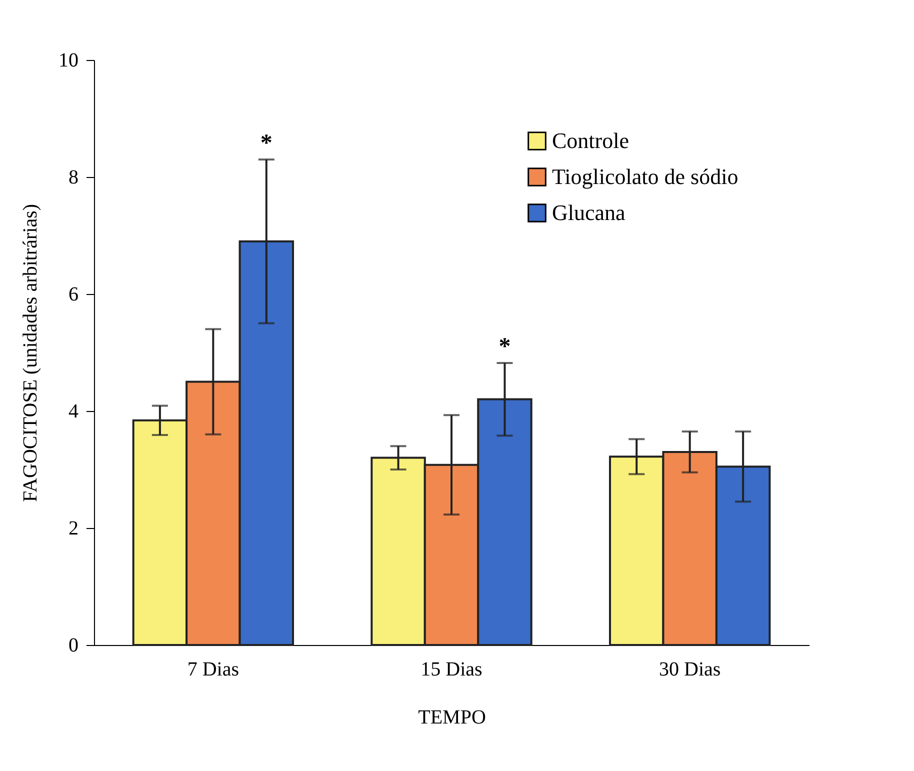  What do you see at coordinates (689, 669) in the screenshot?
I see `x-tick-label: 30 Dias` at bounding box center [689, 669].